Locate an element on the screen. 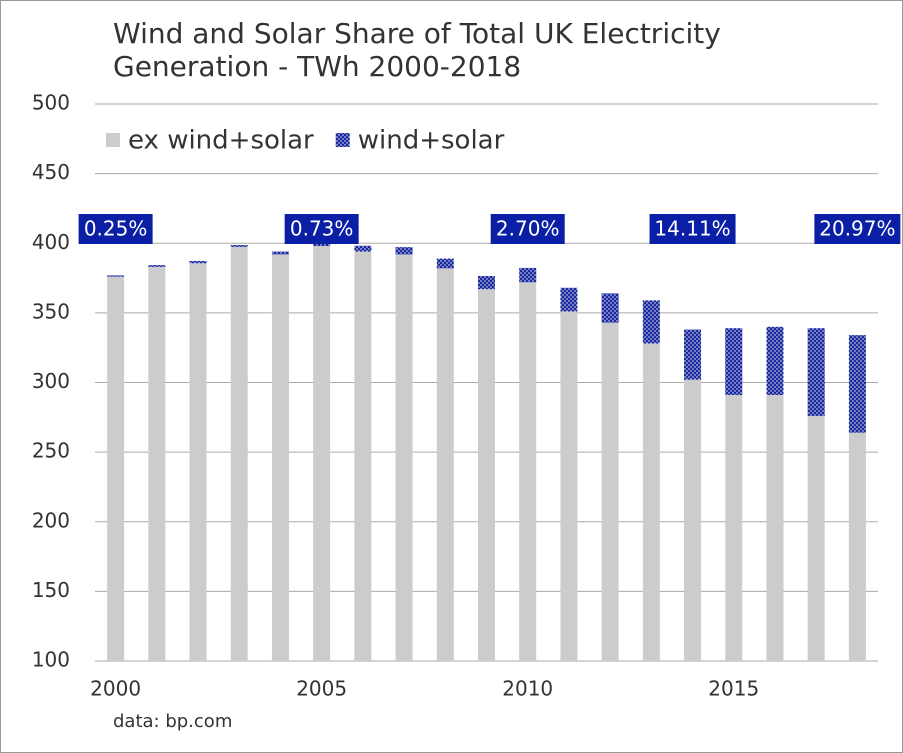 The image size is (903, 753). y-tick-label: 350 is located at coordinates (51, 311).